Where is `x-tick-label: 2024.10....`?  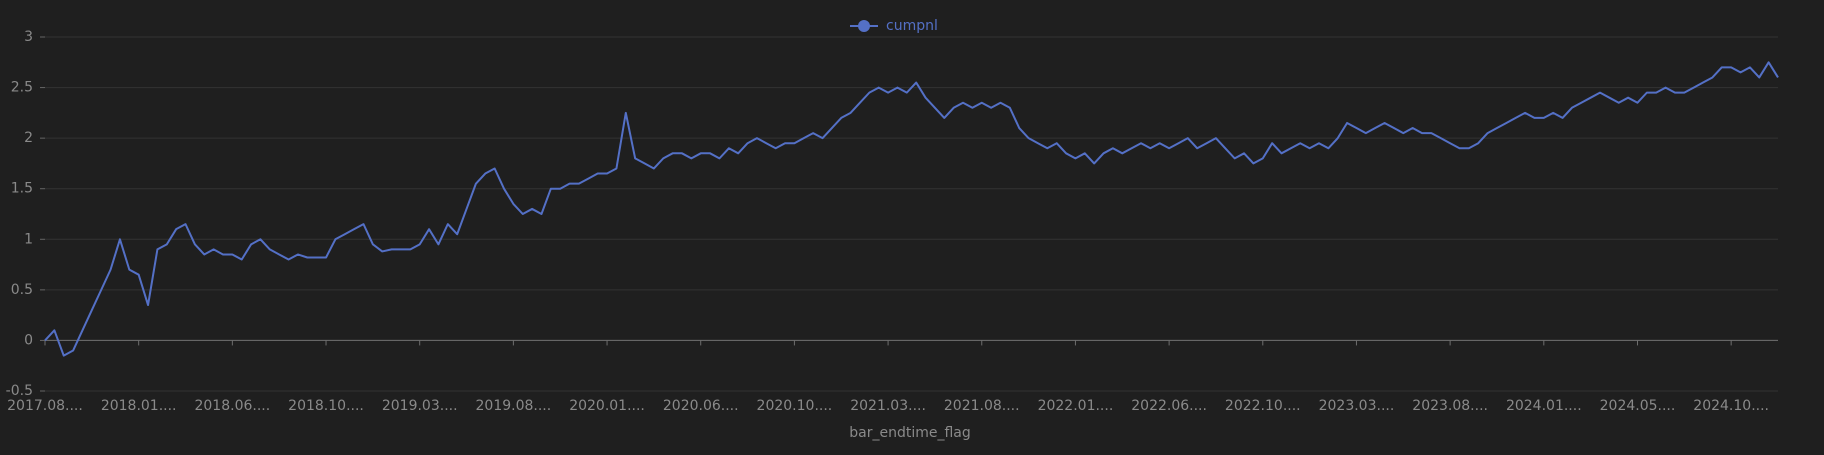 x-tick-label: 2024.10.... is located at coordinates (1731, 406).